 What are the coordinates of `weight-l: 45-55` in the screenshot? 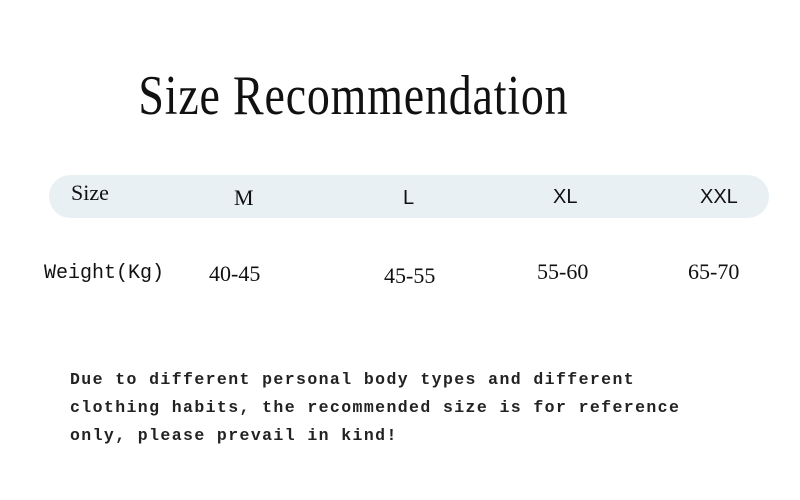 It's located at (410, 275).